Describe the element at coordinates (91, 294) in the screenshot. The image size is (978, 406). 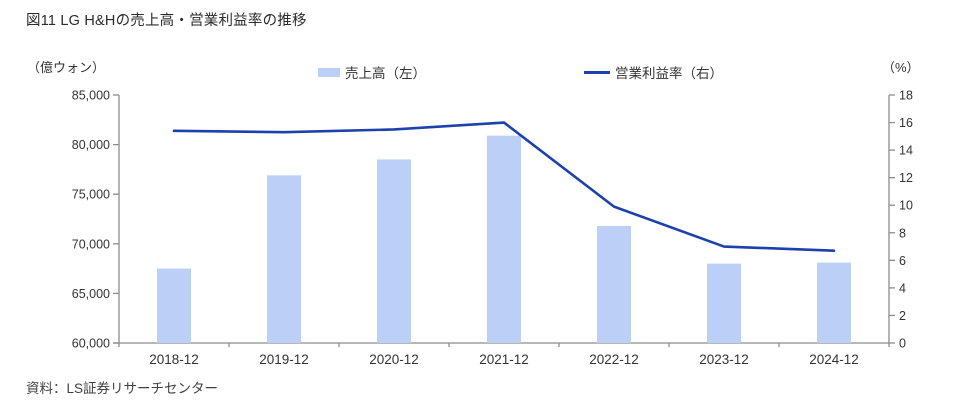
I see `left-axis-tick-label: 65,000` at that location.